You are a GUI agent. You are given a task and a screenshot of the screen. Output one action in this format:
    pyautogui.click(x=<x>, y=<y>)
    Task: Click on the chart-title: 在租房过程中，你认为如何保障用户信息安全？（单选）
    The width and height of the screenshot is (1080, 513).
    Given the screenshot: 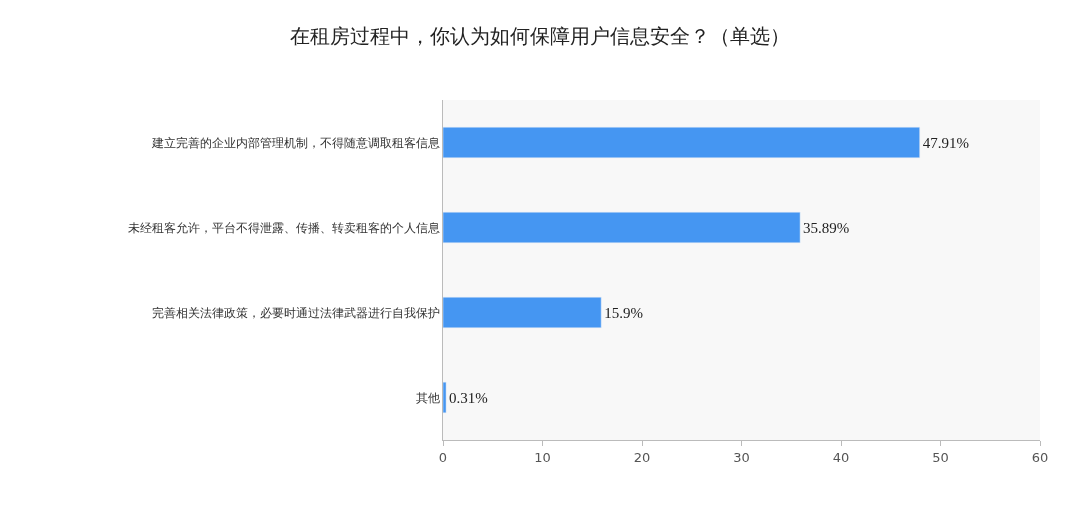 What is the action you would take?
    pyautogui.click(x=540, y=35)
    